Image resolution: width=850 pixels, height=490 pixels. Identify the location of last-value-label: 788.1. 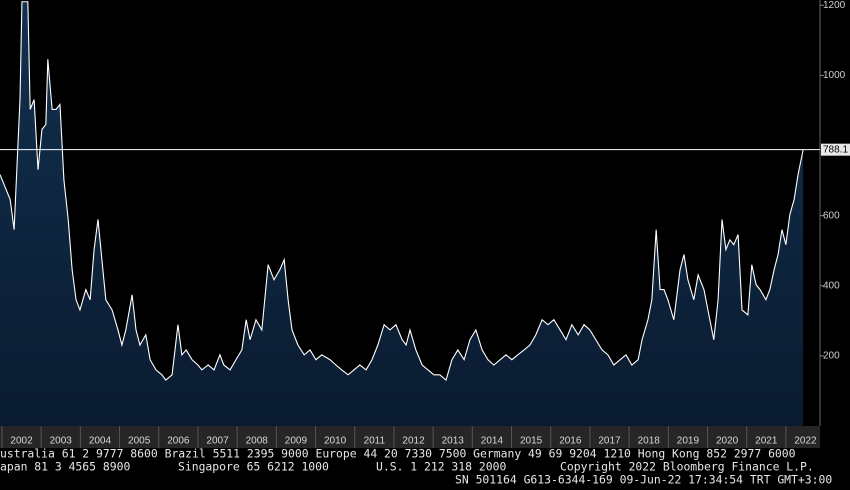
(835, 149).